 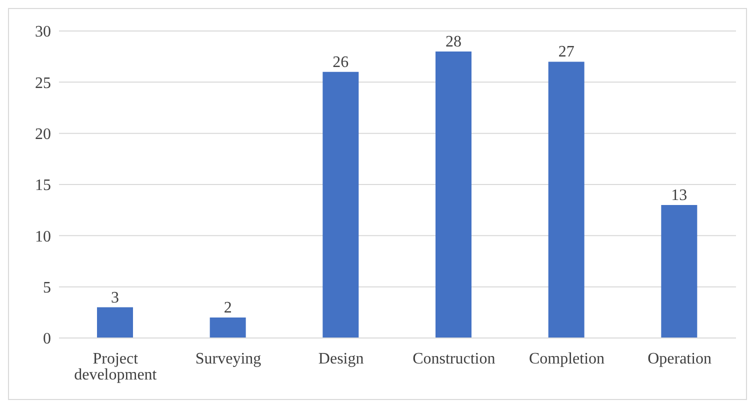 I want to click on data-label: 27, so click(x=566, y=52).